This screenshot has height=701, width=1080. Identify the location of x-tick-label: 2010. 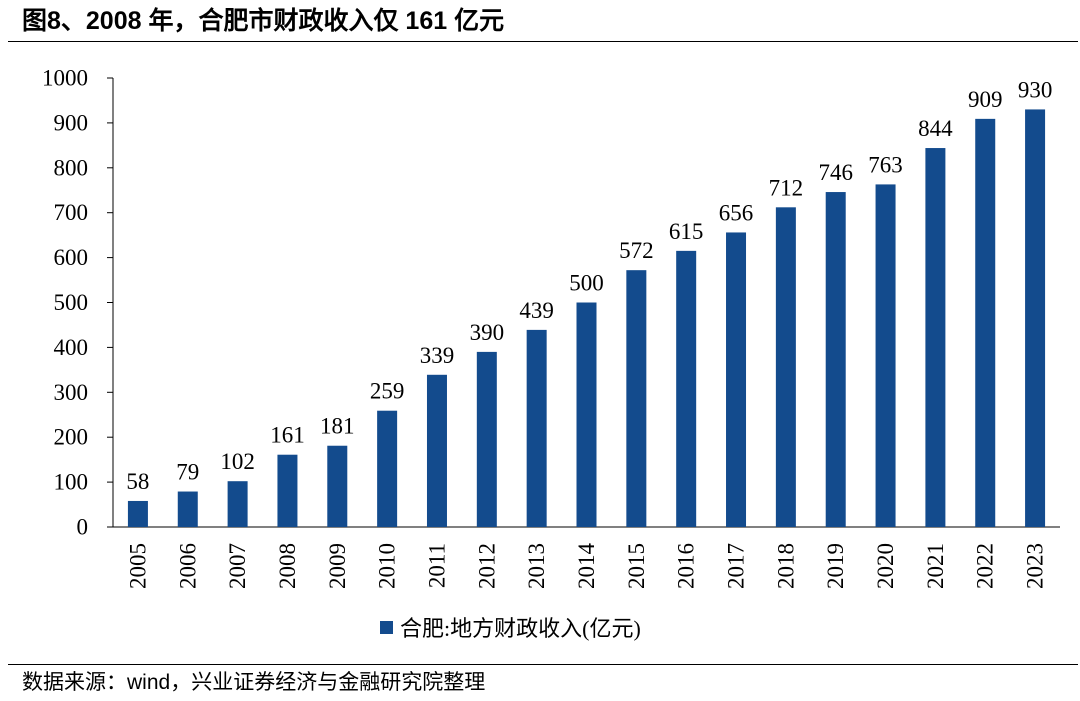
(387, 566).